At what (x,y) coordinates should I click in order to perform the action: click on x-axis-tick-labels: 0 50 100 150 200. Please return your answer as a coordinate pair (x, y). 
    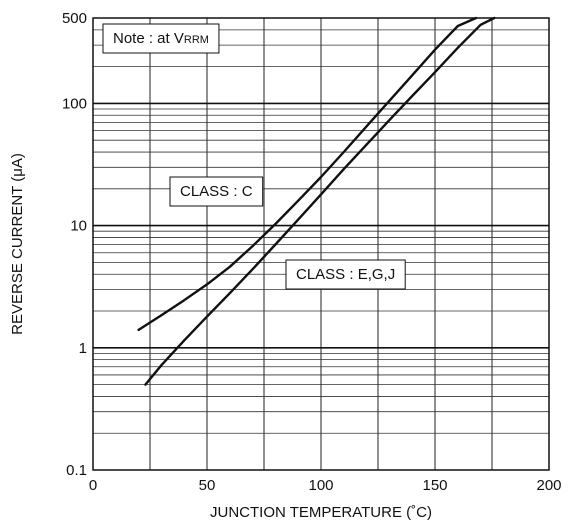
    Looking at the image, I should click on (325, 485).